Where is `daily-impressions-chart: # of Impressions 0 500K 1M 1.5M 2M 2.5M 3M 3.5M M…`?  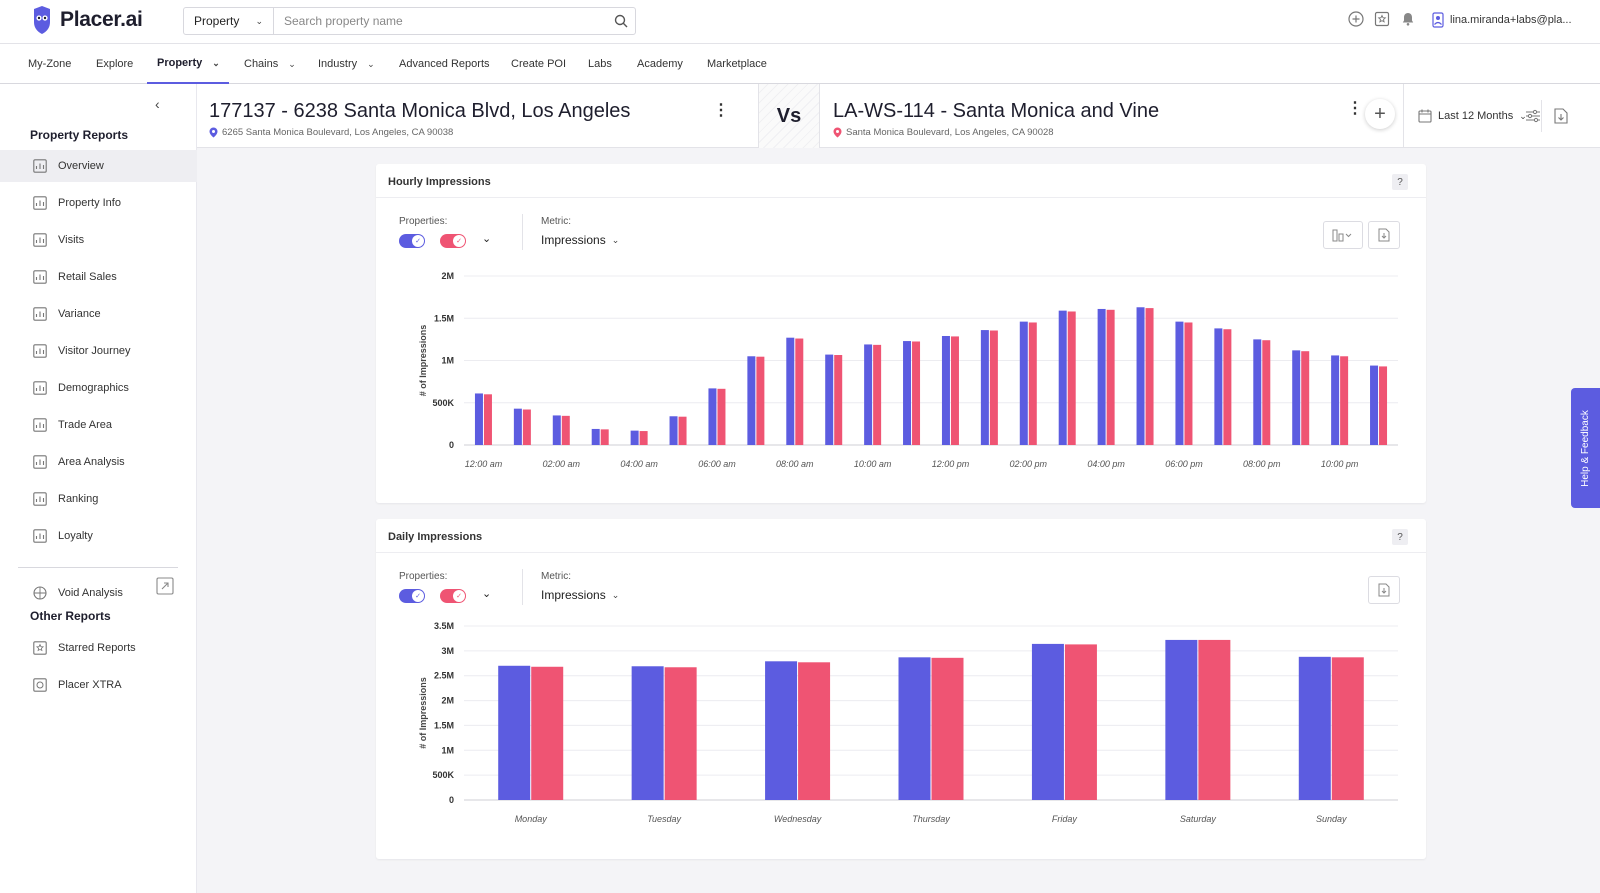 daily-impressions-chart: # of Impressions 0 500K 1M 1.5M 2M 2.5M 3M 3.5M M… is located at coordinates (908, 722).